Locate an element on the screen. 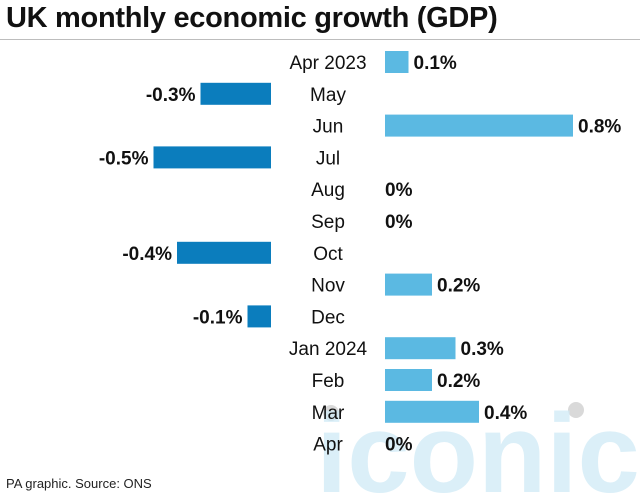  source-note: PA graphic. Source: ONS is located at coordinates (79, 483).